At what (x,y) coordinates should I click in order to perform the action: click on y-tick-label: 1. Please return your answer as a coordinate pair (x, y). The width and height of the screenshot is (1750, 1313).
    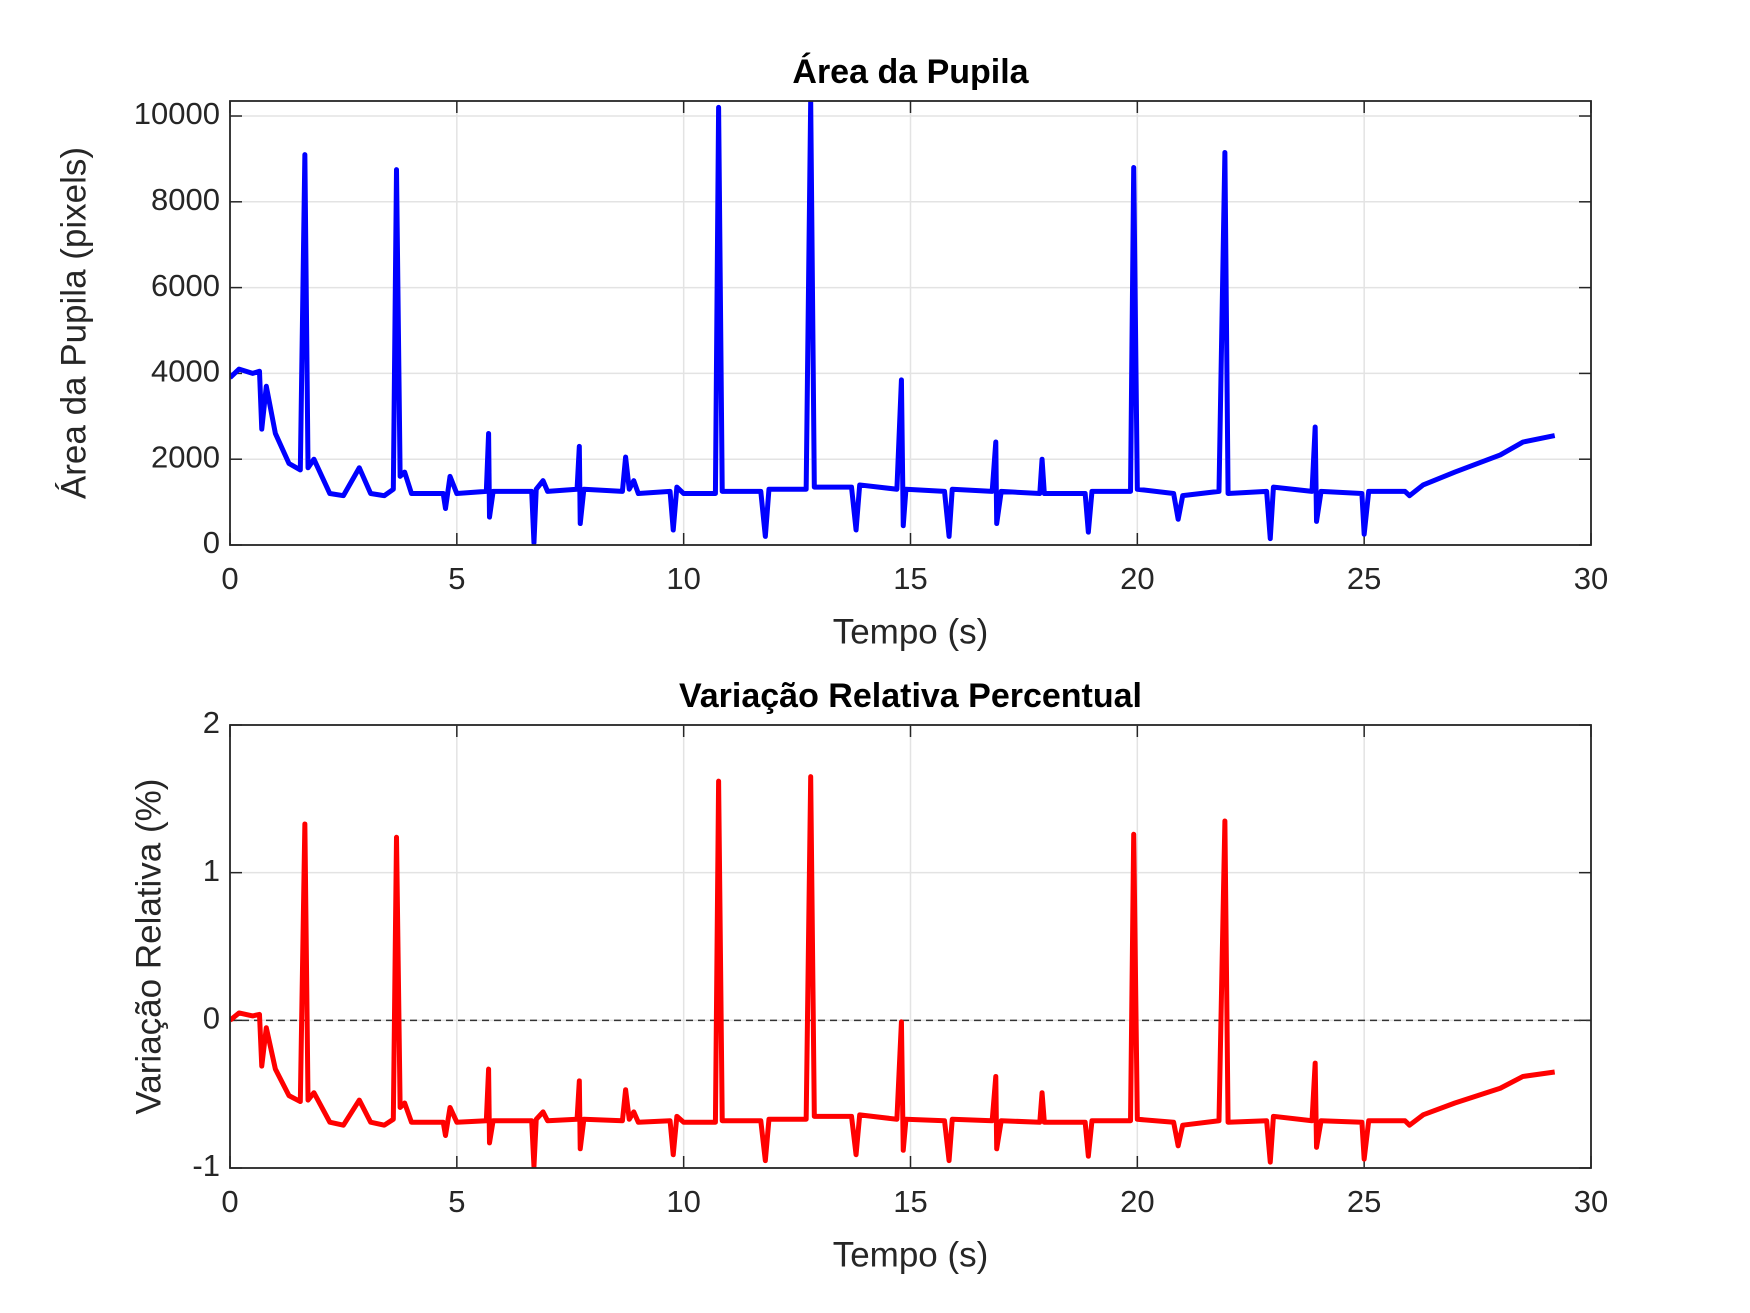
    Looking at the image, I should click on (211, 870).